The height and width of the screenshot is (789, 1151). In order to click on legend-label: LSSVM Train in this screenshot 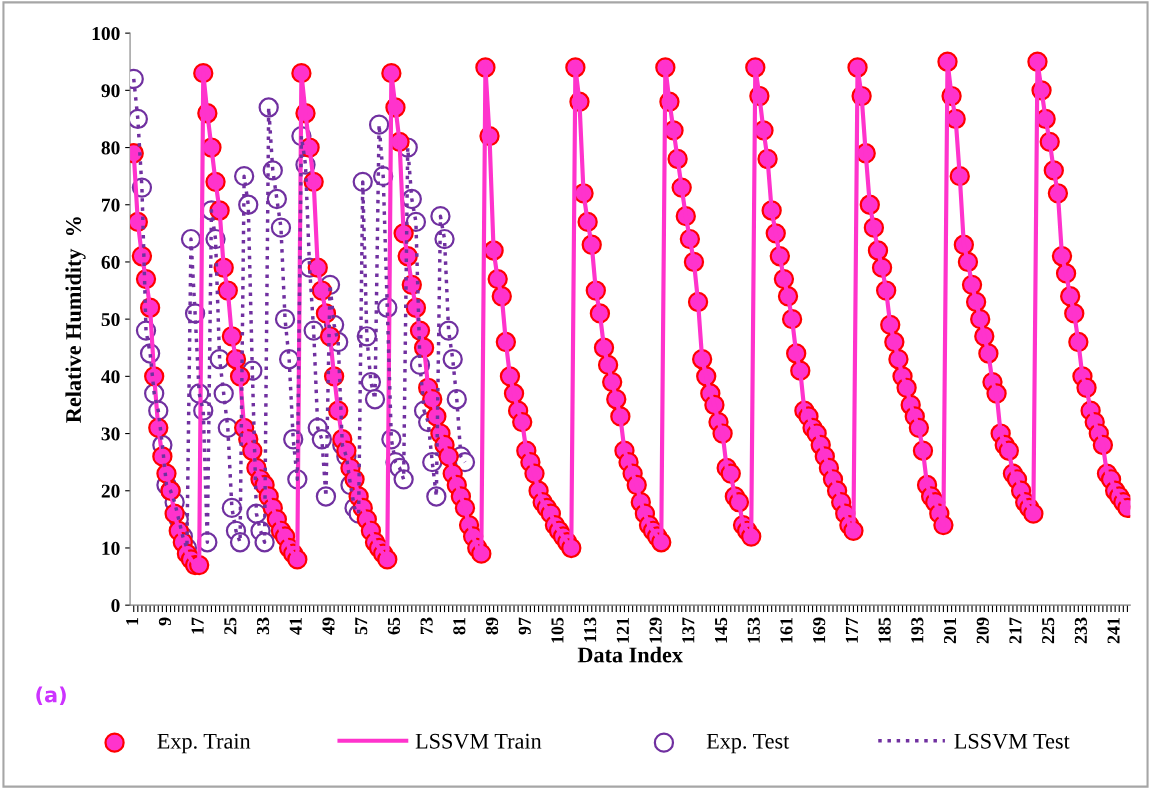, I will do `click(478, 741)`.